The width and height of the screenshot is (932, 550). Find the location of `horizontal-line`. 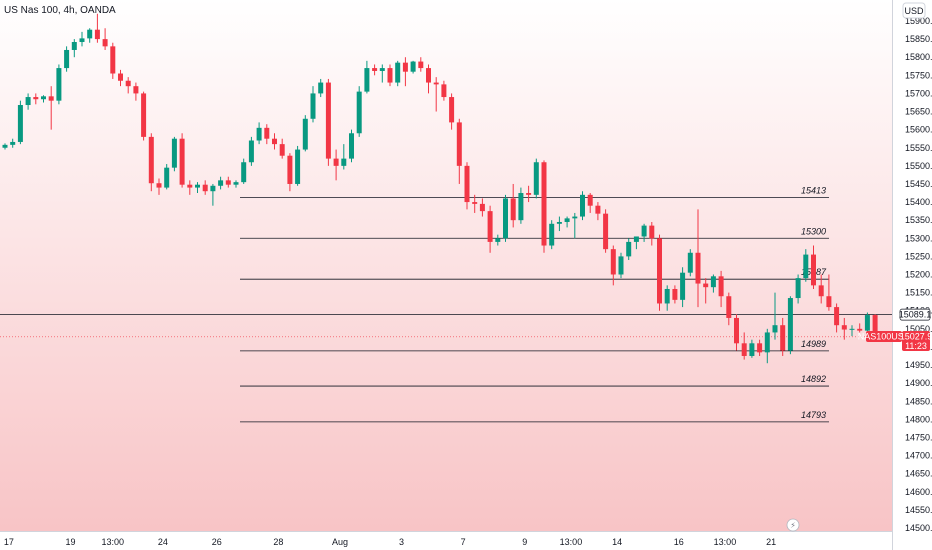

horizontal-line is located at coordinates (446, 326).